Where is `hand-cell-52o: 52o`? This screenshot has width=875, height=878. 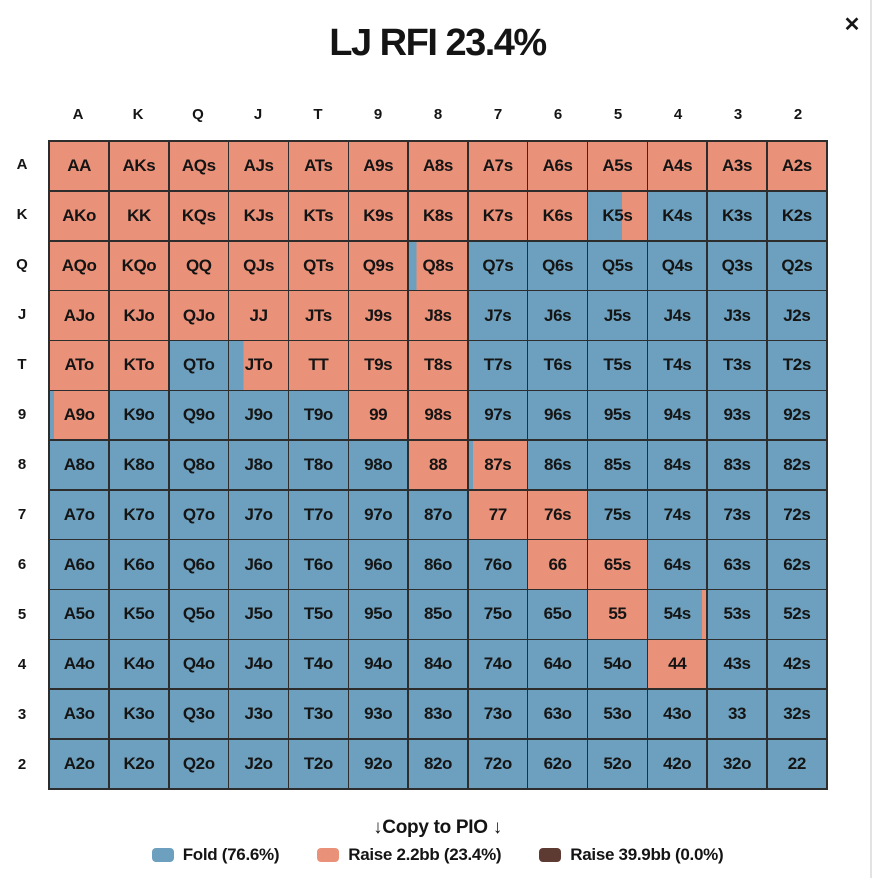
hand-cell-52o: 52o is located at coordinates (617, 763).